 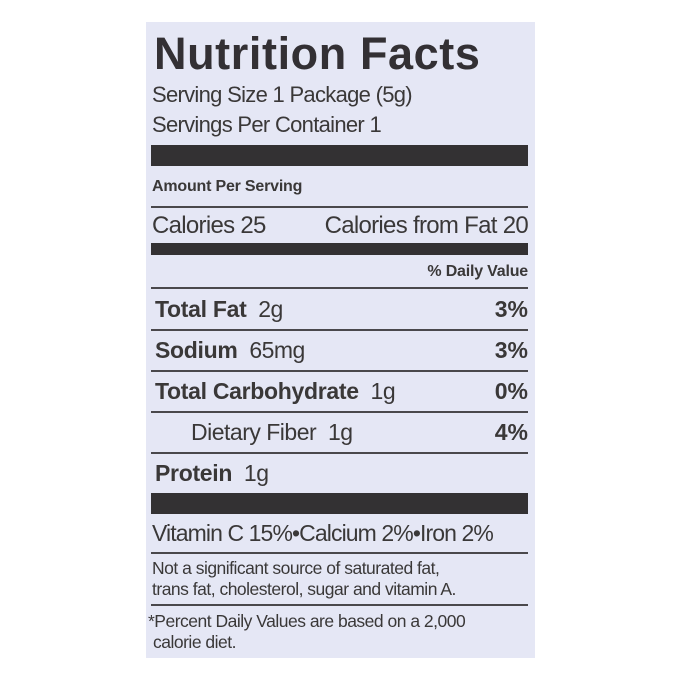 I want to click on servings-per-container: Servings Per Container 1, so click(x=267, y=124).